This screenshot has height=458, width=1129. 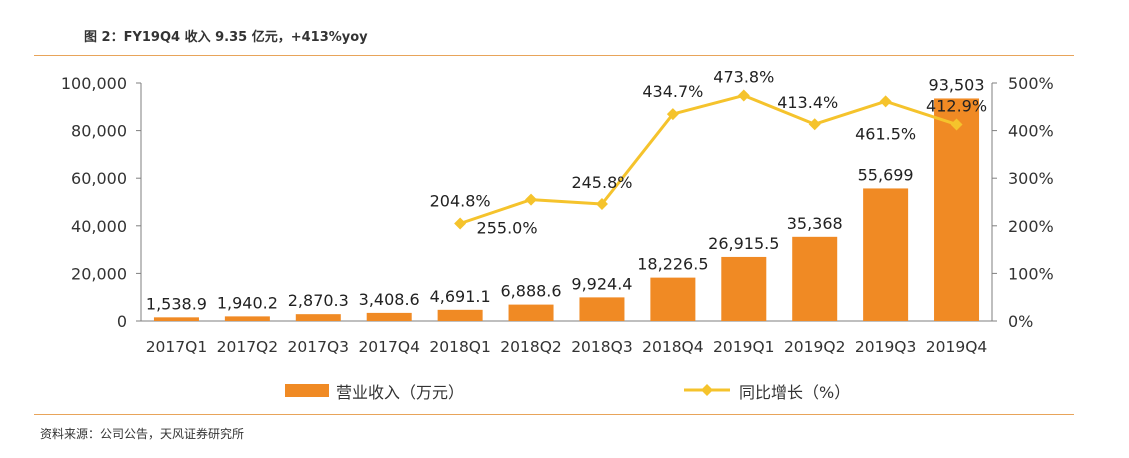 I want to click on x-tick-label: 2019Q4, so click(x=957, y=347).